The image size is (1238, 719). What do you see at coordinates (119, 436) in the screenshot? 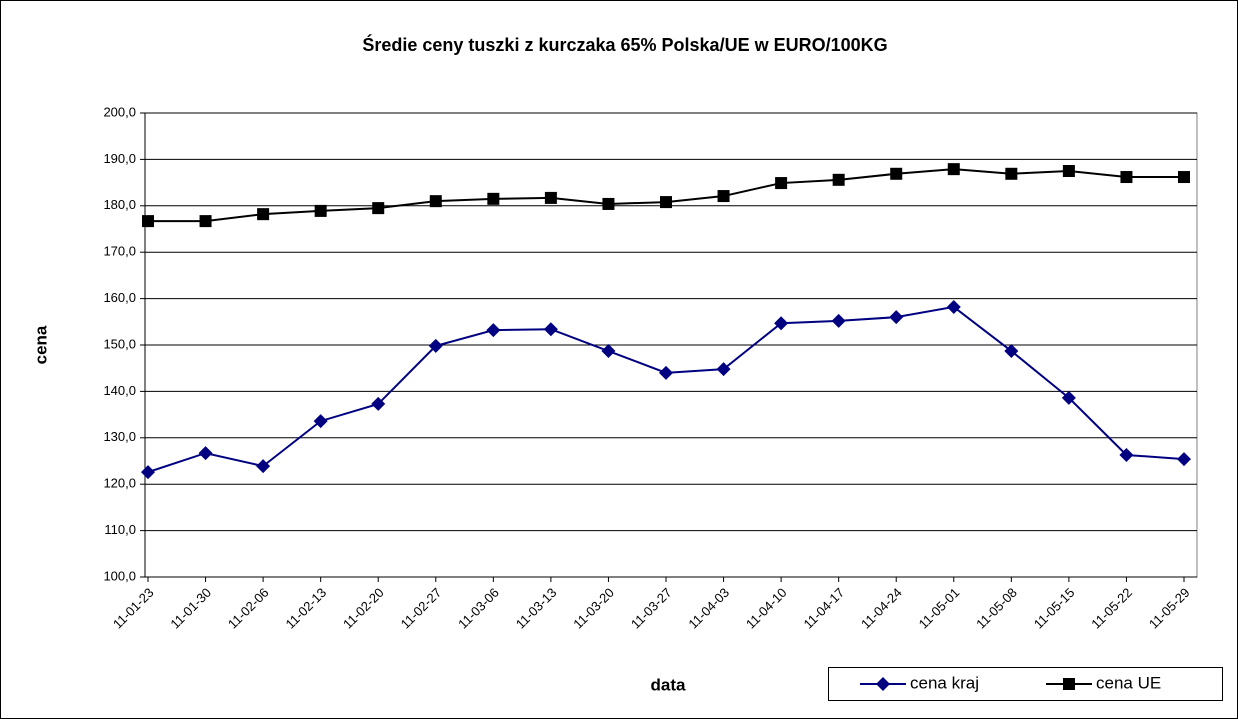
I see `y-tick-label: 130,0` at bounding box center [119, 436].